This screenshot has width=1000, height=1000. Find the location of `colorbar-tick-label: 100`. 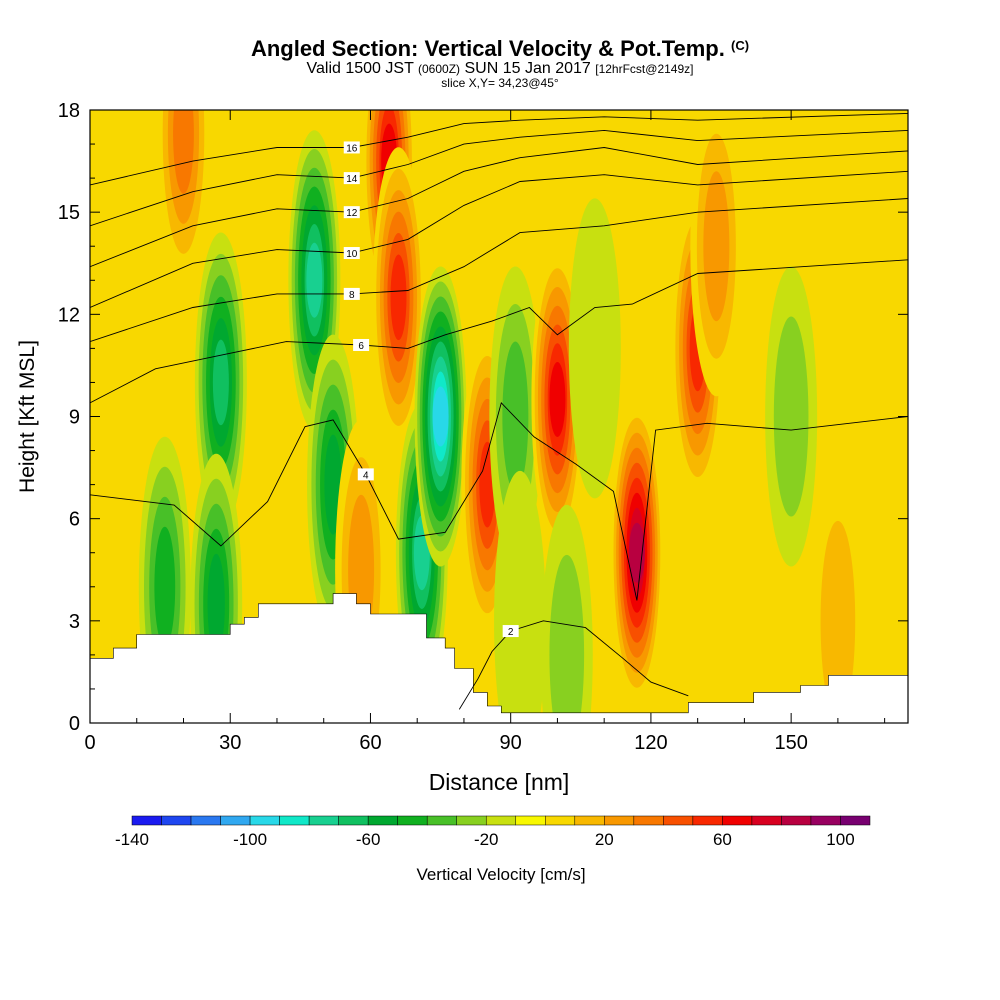

colorbar-tick-label: 100 is located at coordinates (840, 839).